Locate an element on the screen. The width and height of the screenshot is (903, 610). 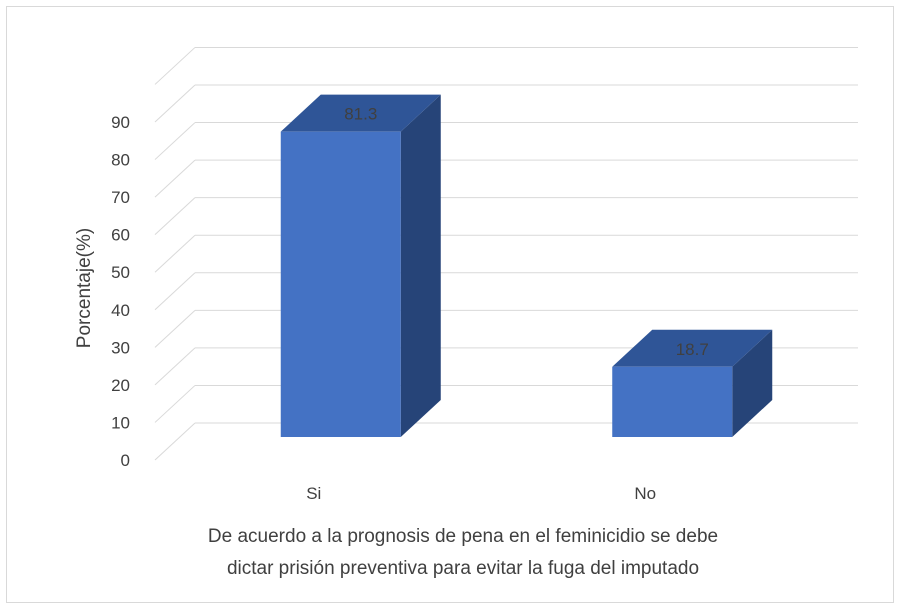
y-tick-label: 40 is located at coordinates (120, 310).